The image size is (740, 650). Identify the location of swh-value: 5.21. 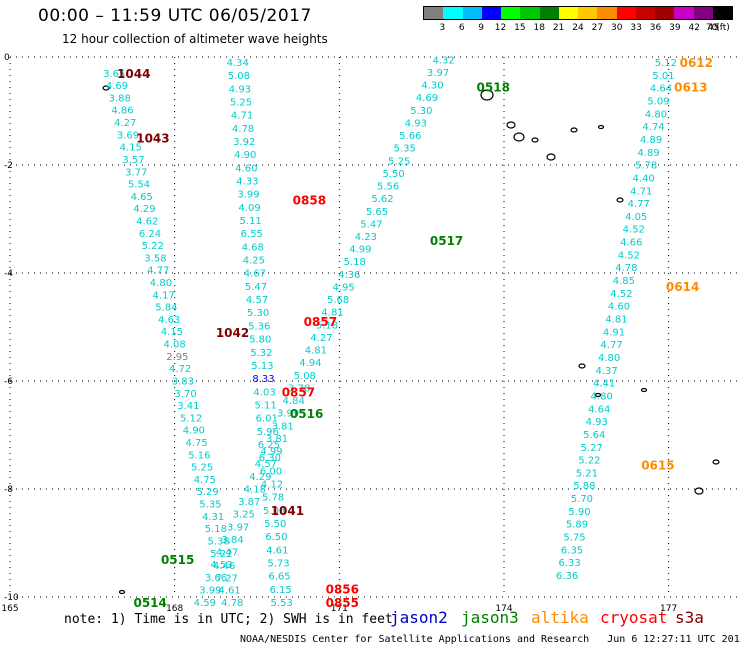
(587, 473).